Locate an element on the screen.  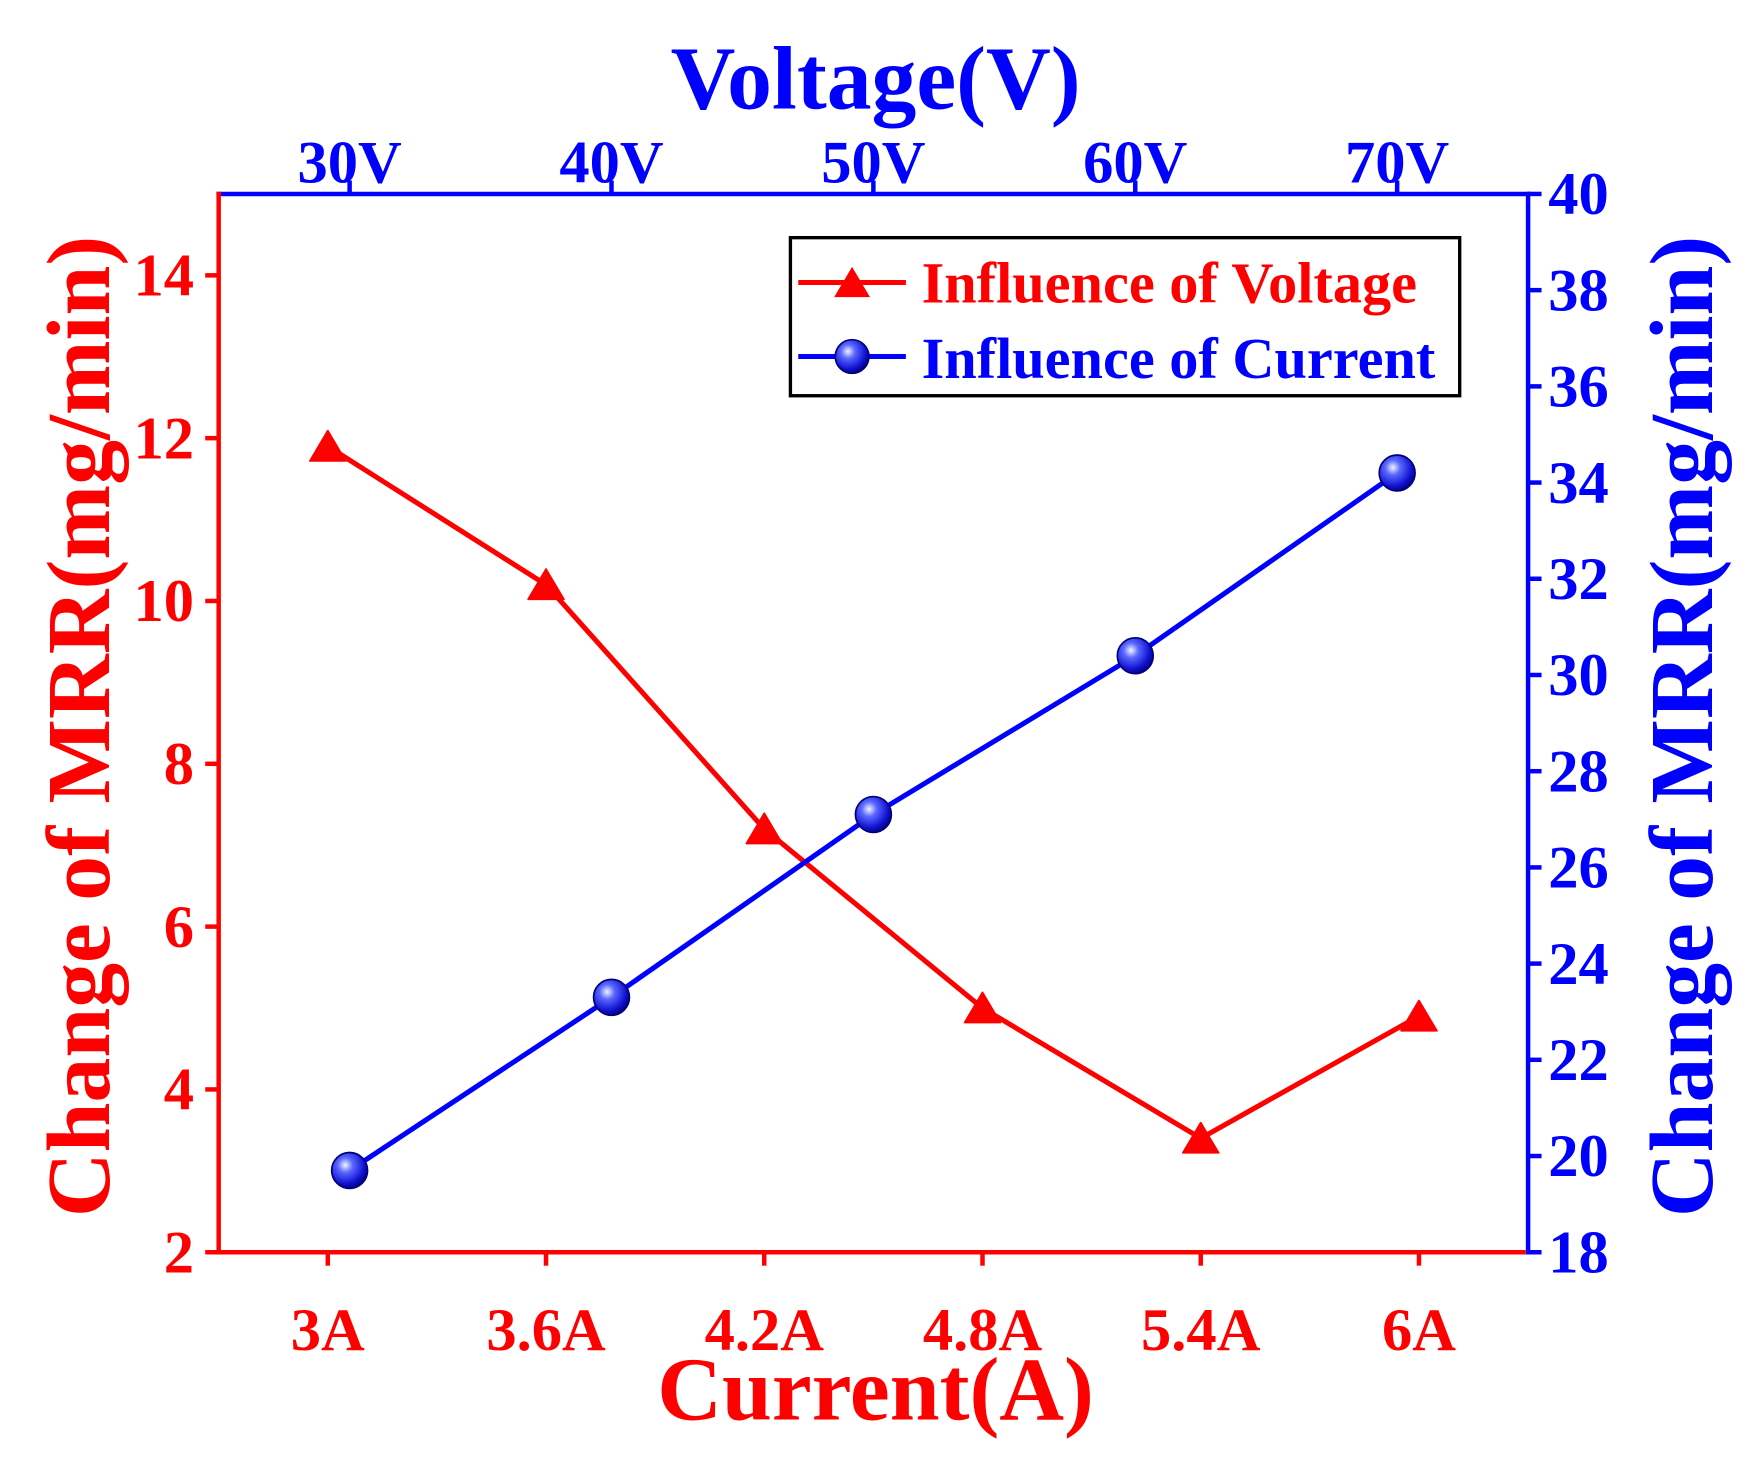
left-axis-tick-label: 2 is located at coordinates (179, 1252).